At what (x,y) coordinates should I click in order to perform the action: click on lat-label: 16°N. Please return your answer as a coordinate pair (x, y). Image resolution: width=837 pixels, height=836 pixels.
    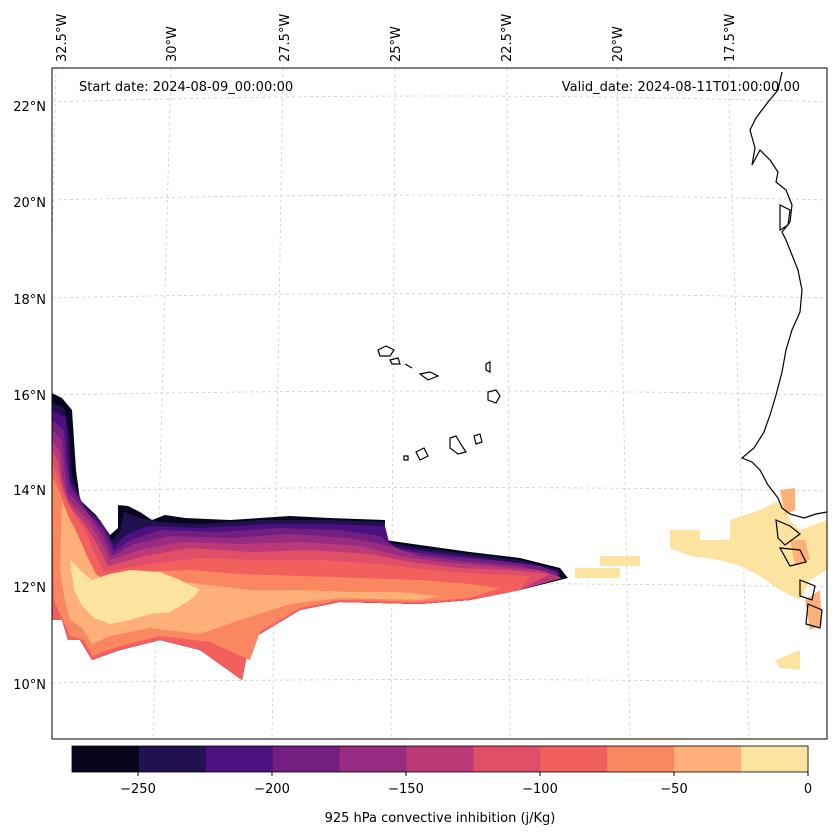
    Looking at the image, I should click on (29, 396).